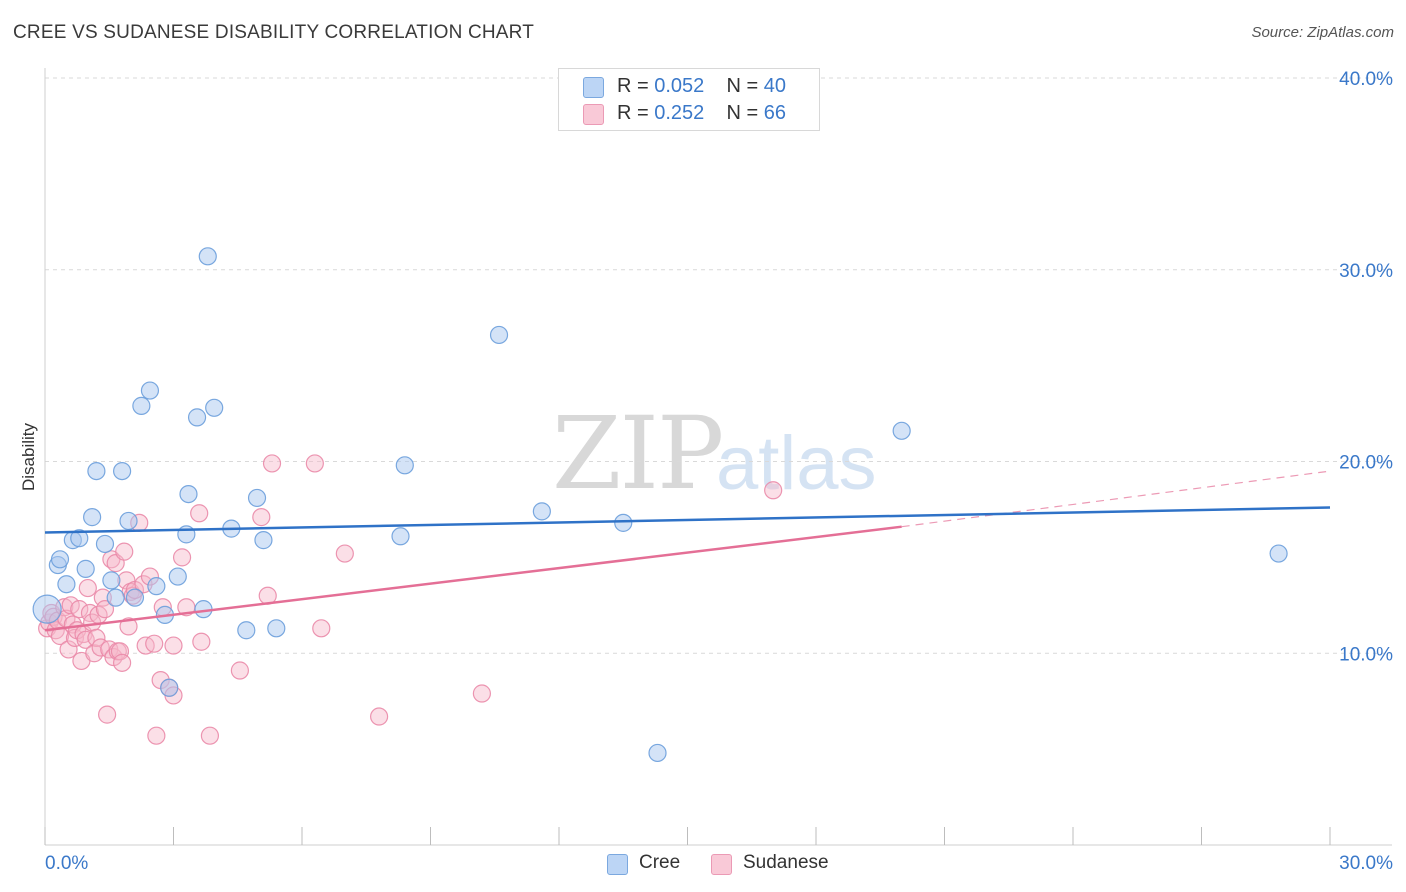 Image resolution: width=1406 pixels, height=892 pixels. I want to click on cree-trend-line, so click(687, 520).